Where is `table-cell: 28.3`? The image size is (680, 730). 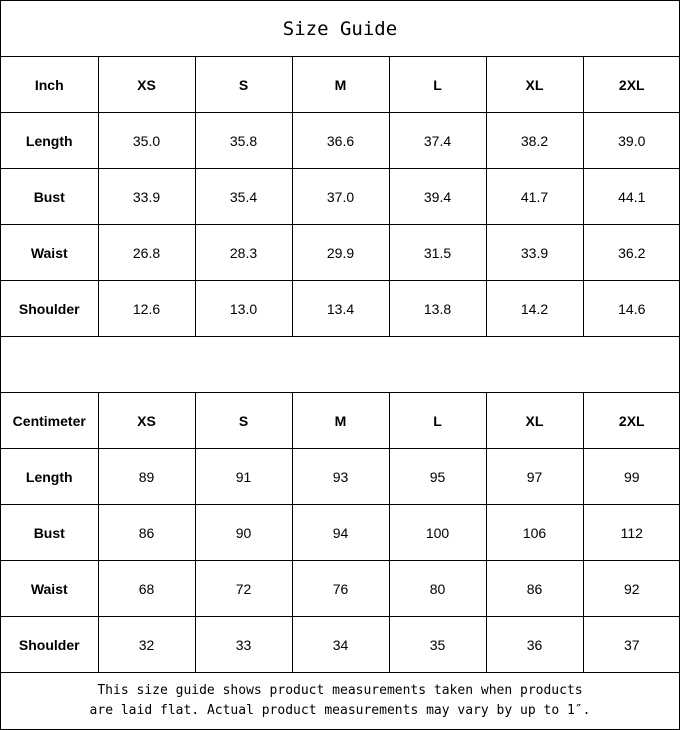 table-cell: 28.3 is located at coordinates (243, 252).